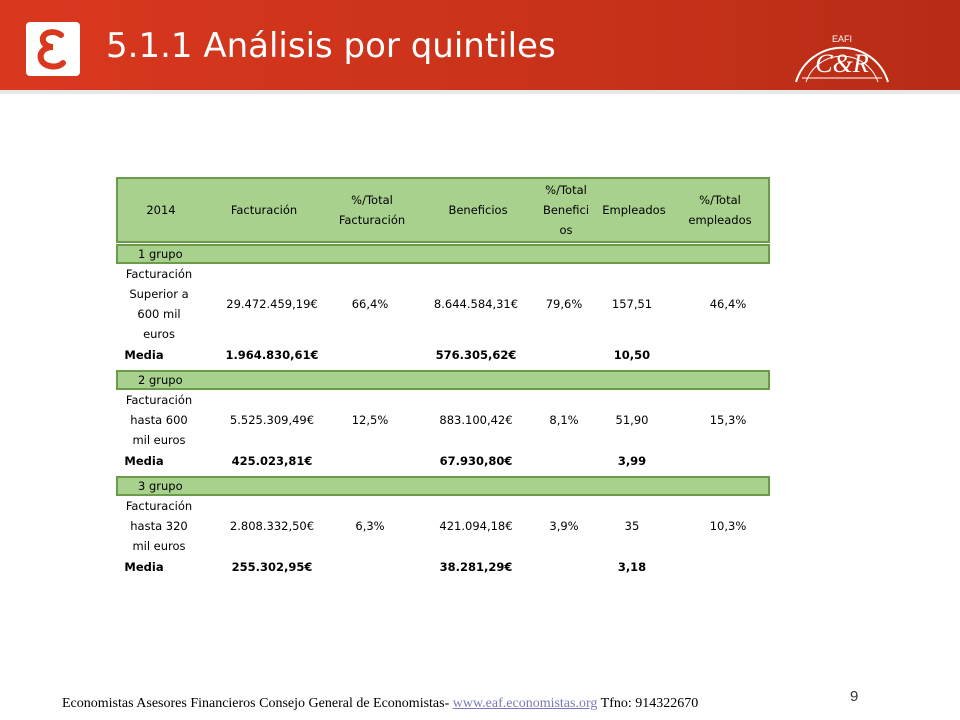  I want to click on media-row-3: Media 255.302,95€ 38.281,29€ 3,18, so click(443, 567).